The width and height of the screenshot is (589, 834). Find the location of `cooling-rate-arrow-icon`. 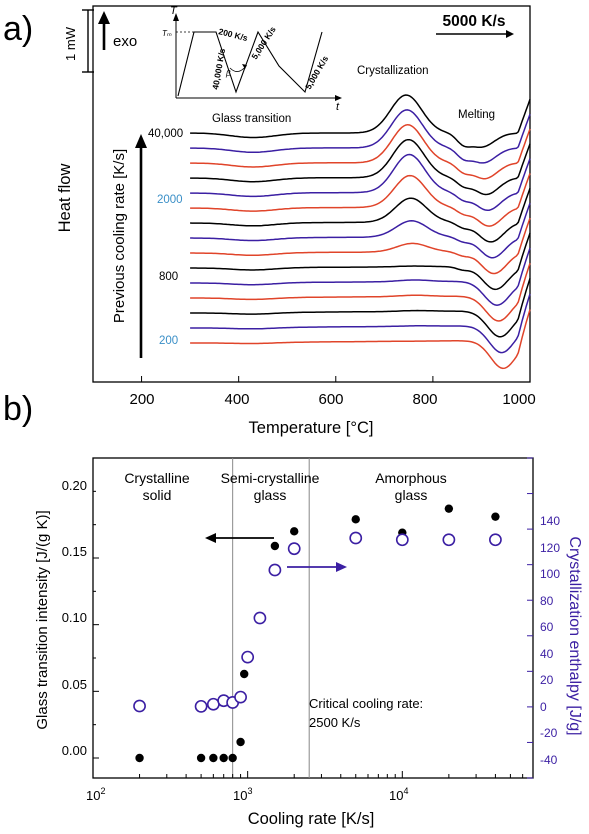

cooling-rate-arrow-icon is located at coordinates (141, 246).